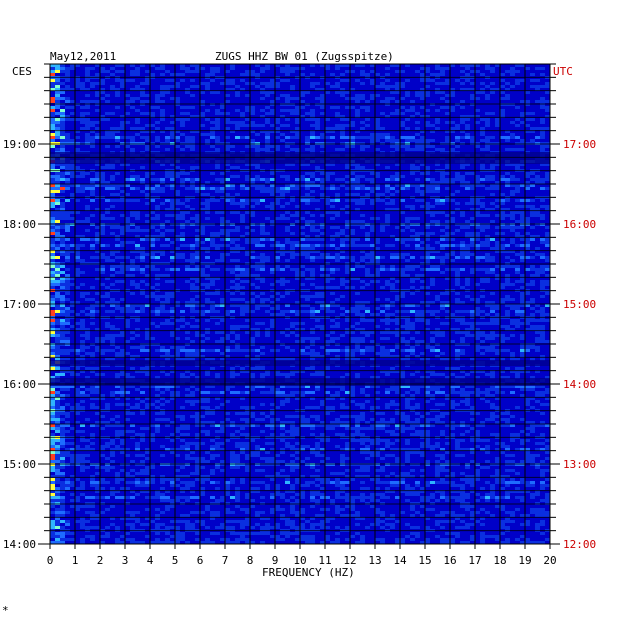  What do you see at coordinates (100, 560) in the screenshot?
I see `x-tick-label: 2` at bounding box center [100, 560].